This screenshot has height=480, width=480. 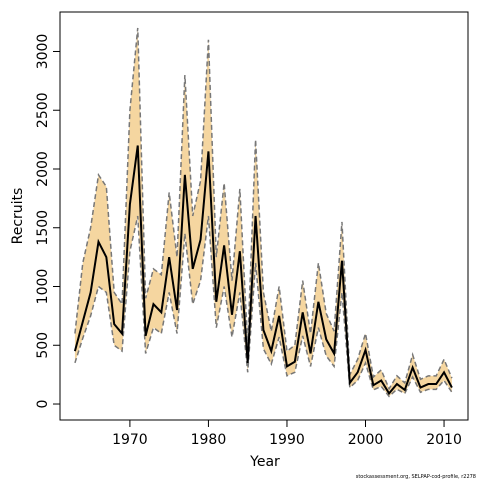 I want to click on x-tick-label: 2000, so click(x=366, y=440).